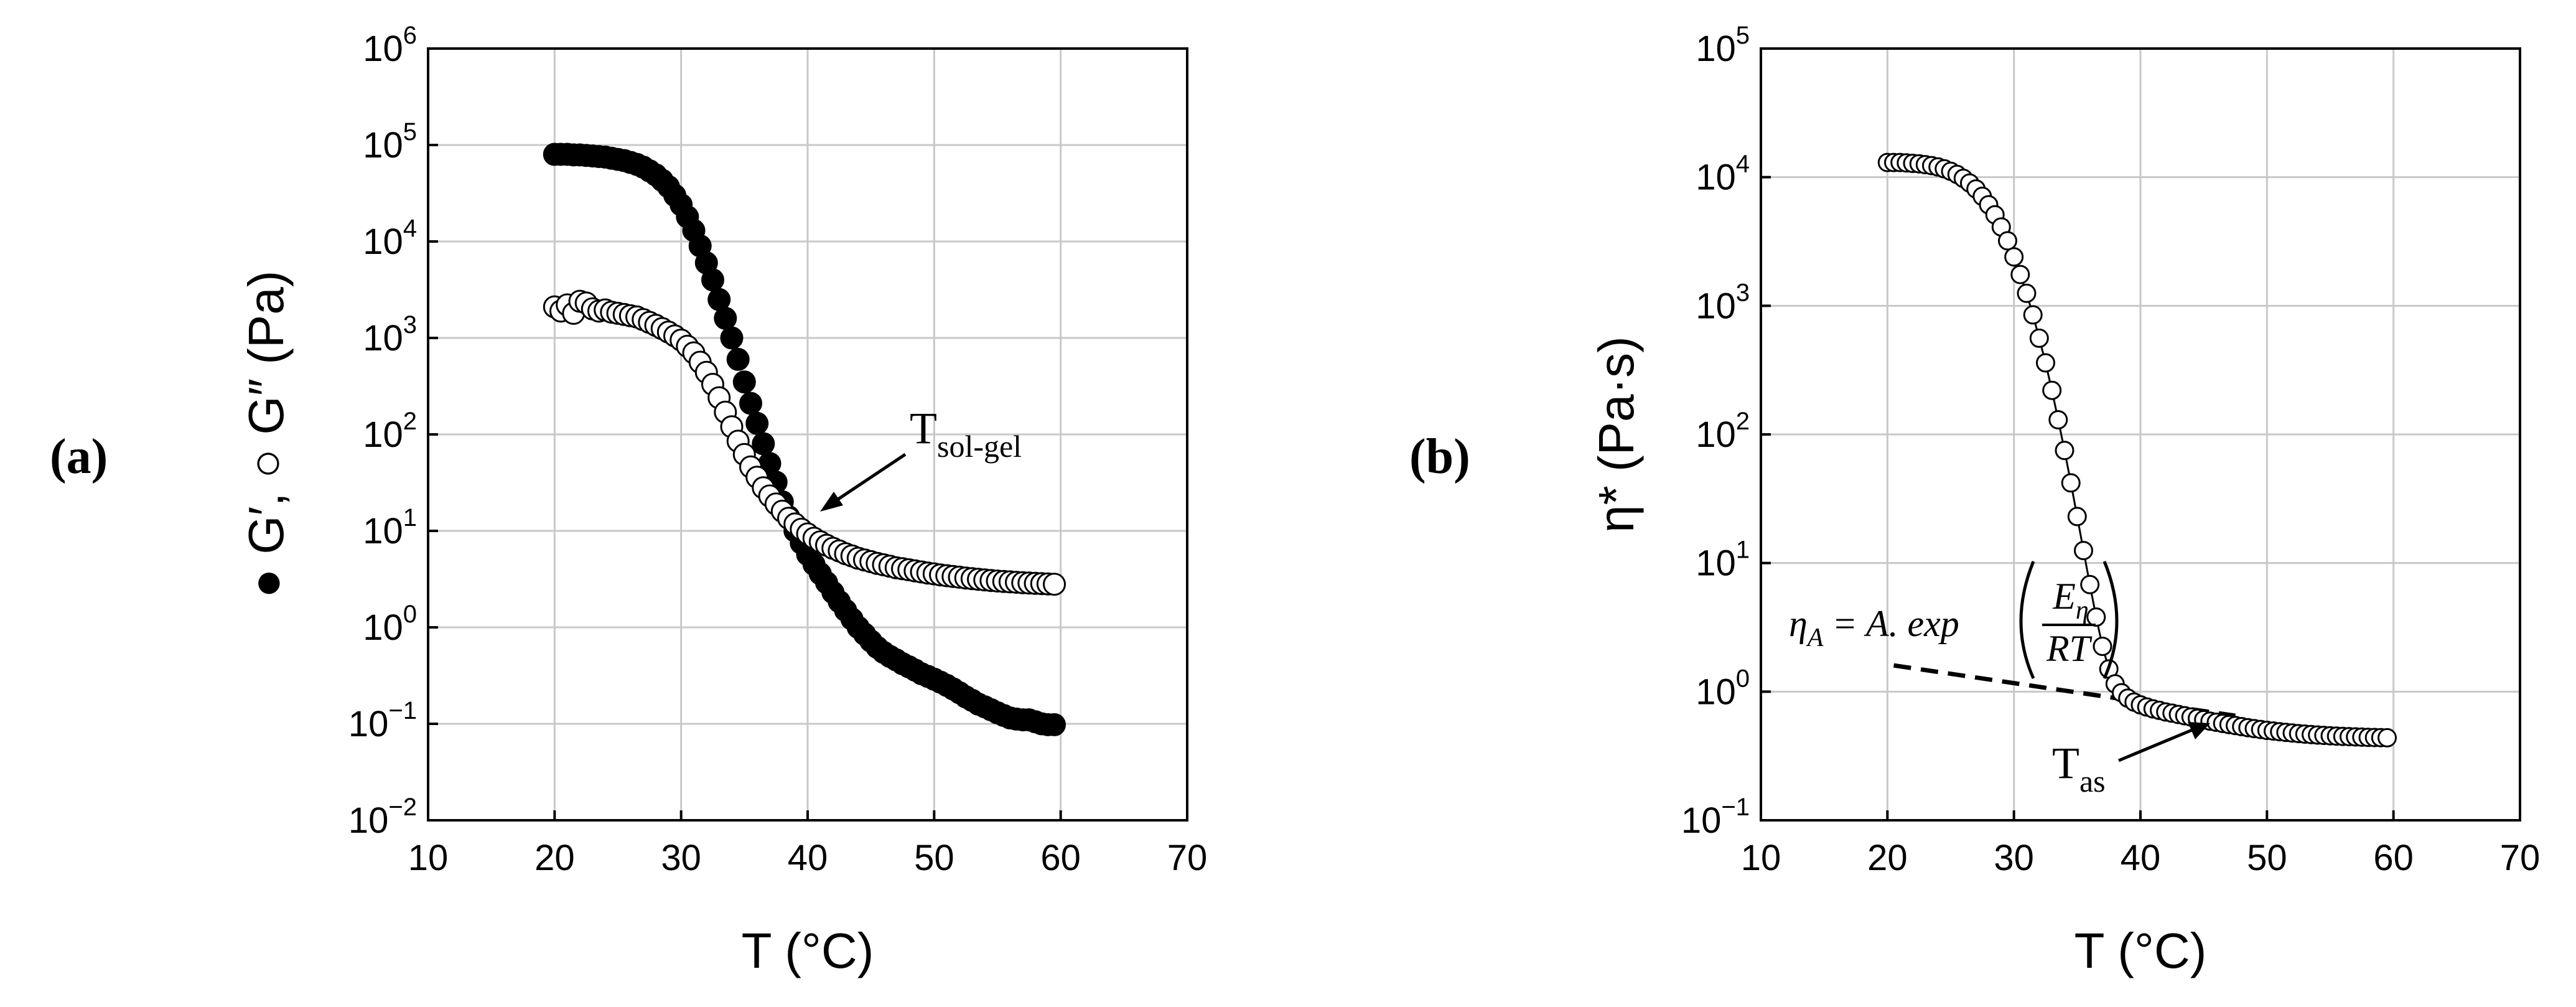 Image resolution: width=2576 pixels, height=1007 pixels. Describe the element at coordinates (2267, 858) in the screenshot. I see `b-x-tick-label: 50` at that location.